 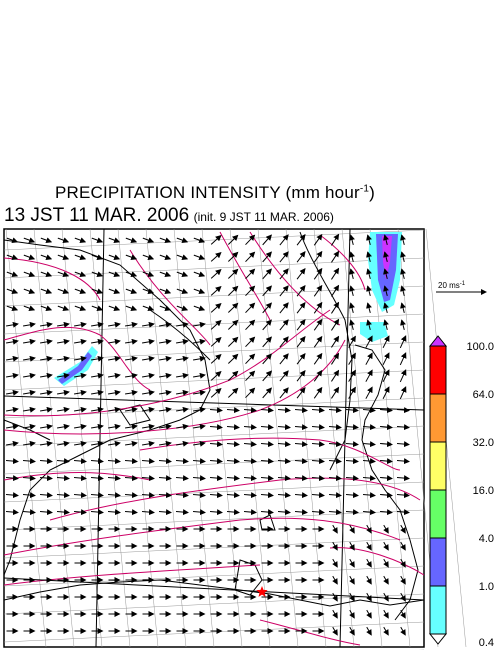 What do you see at coordinates (452, 285) in the screenshot?
I see `wind-scale-label: 20 ms-1` at bounding box center [452, 285].